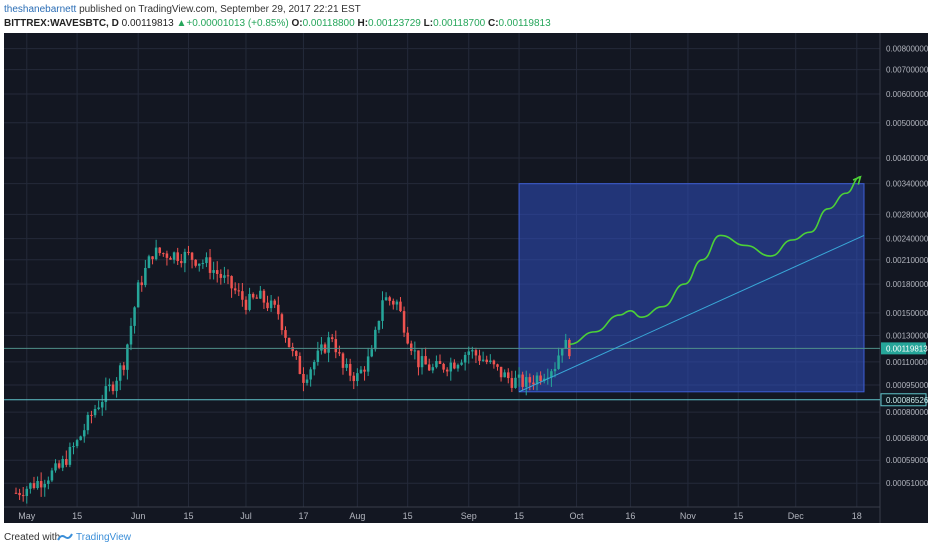 This screenshot has height=550, width=932. What do you see at coordinates (40, 9) in the screenshot?
I see `author-link: theshanebarnett` at bounding box center [40, 9].